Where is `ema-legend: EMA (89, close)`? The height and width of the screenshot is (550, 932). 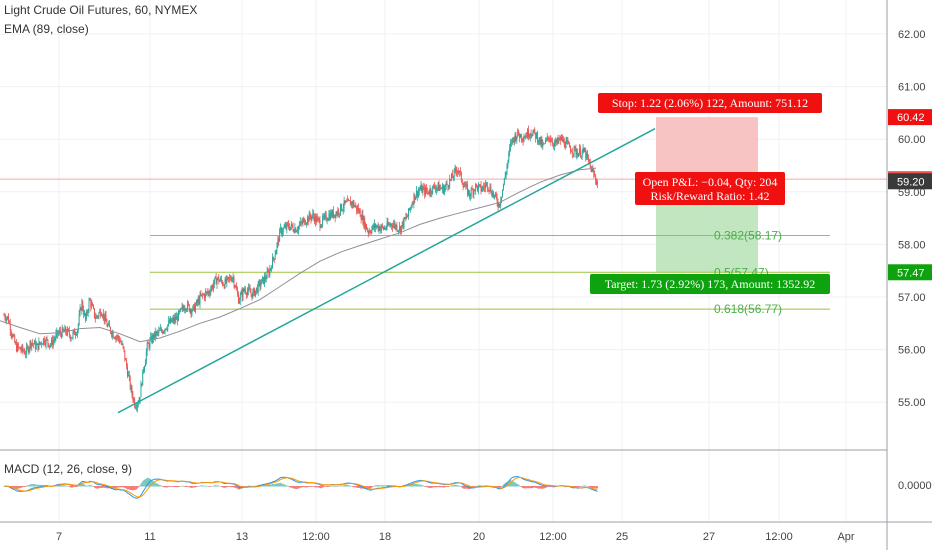 ema-legend: EMA (89, close) is located at coordinates (46, 29).